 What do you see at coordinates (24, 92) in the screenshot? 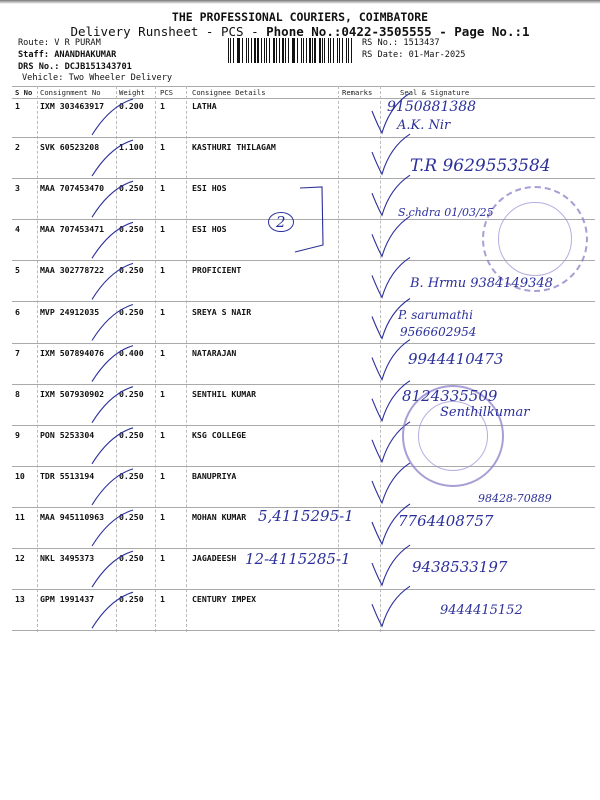
I see `header-col-sno: S No` at bounding box center [24, 92].